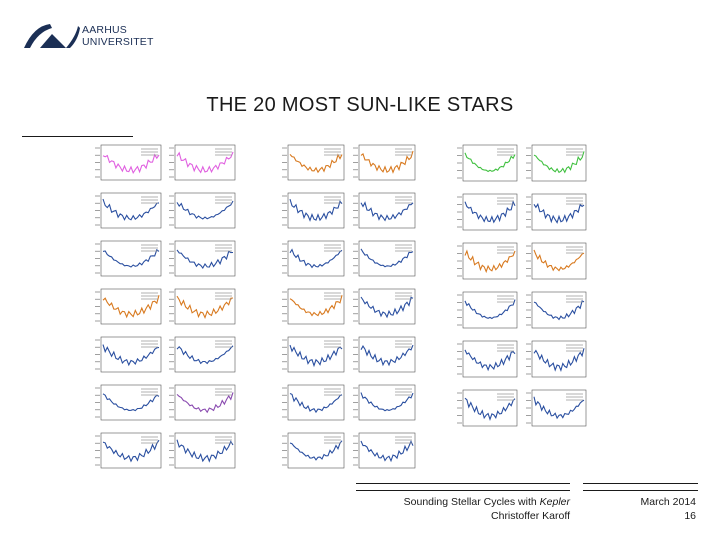 The width and height of the screenshot is (720, 540). What do you see at coordinates (690, 516) in the screenshot?
I see `page-number: 16` at bounding box center [690, 516].